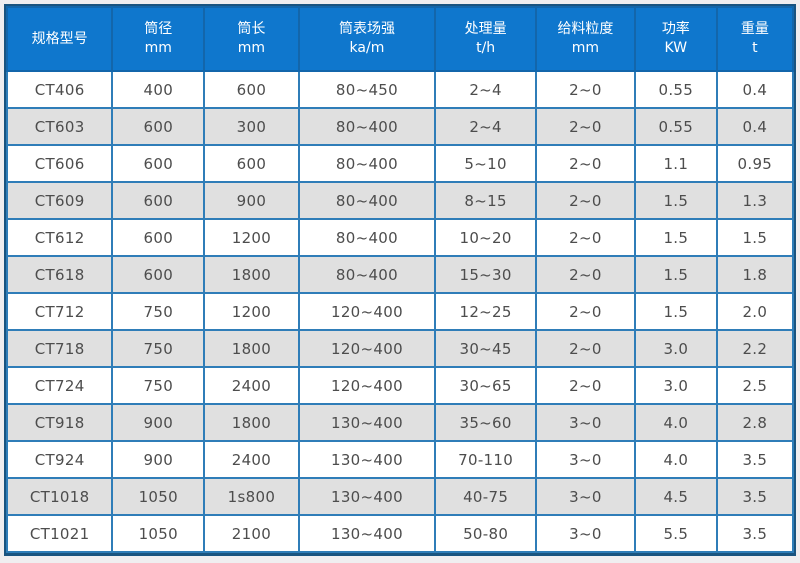 This screenshot has width=800, height=563. What do you see at coordinates (59, 163) in the screenshot?
I see `model-cell: CT606` at bounding box center [59, 163].